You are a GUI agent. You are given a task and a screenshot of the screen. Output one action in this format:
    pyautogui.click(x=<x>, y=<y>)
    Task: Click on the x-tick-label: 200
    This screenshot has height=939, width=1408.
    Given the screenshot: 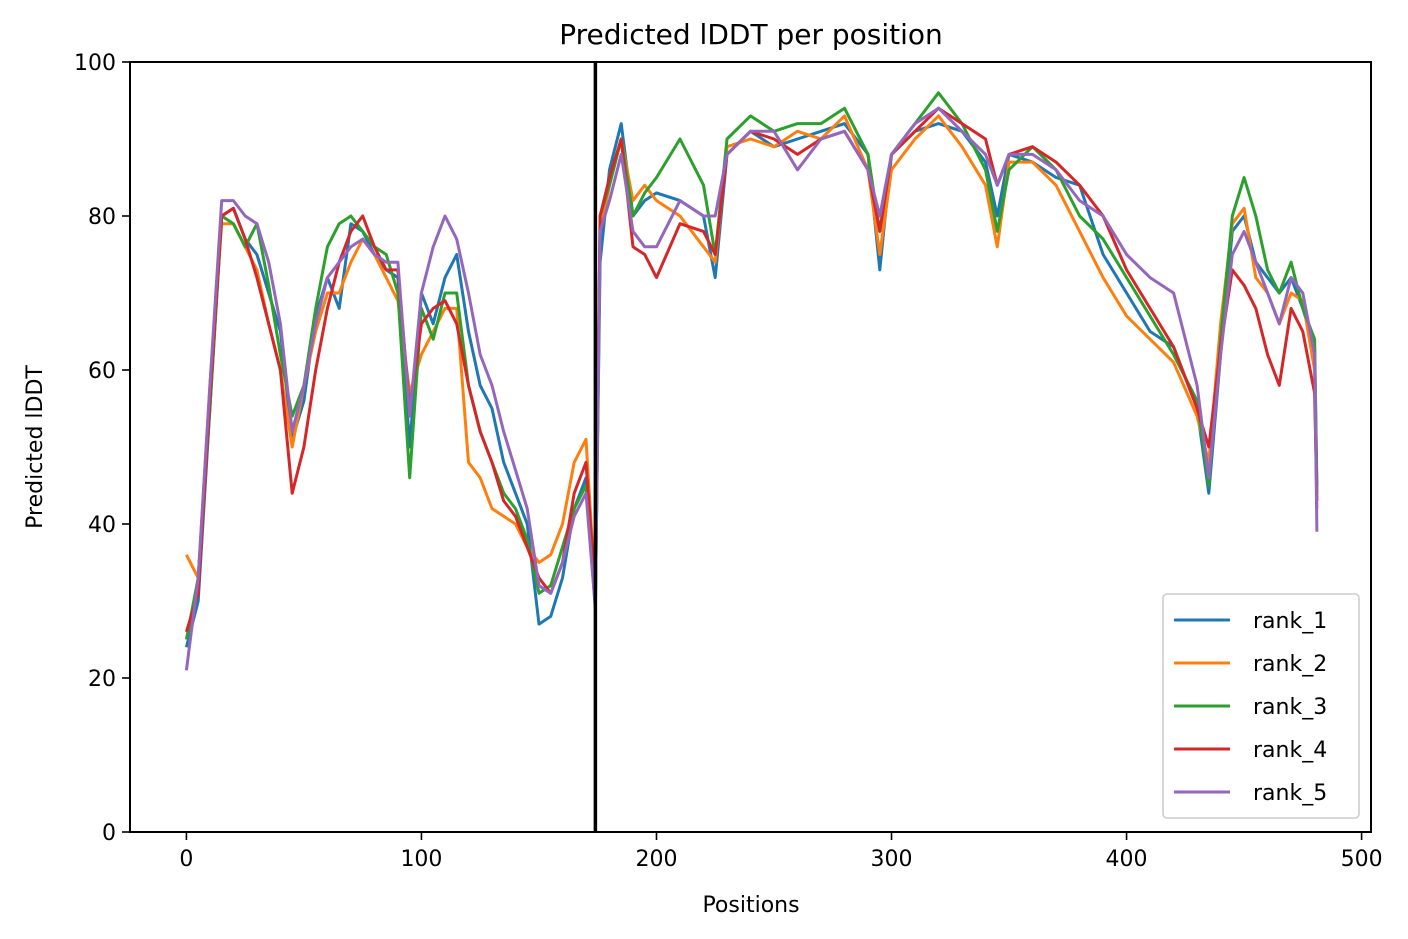 What is the action you would take?
    pyautogui.click(x=656, y=859)
    